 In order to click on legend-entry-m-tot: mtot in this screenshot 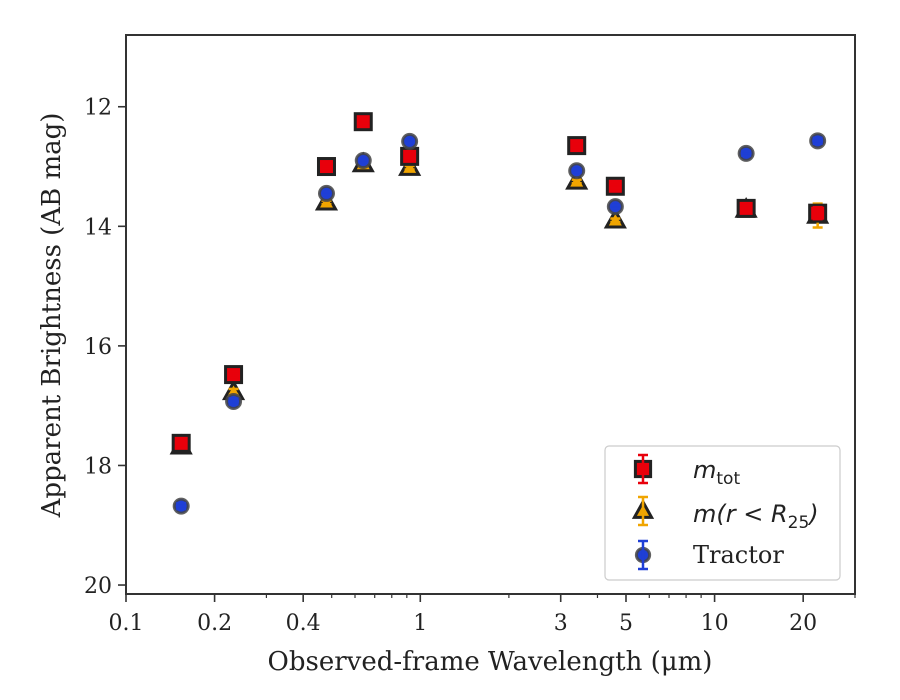, I will do `click(686, 471)`.